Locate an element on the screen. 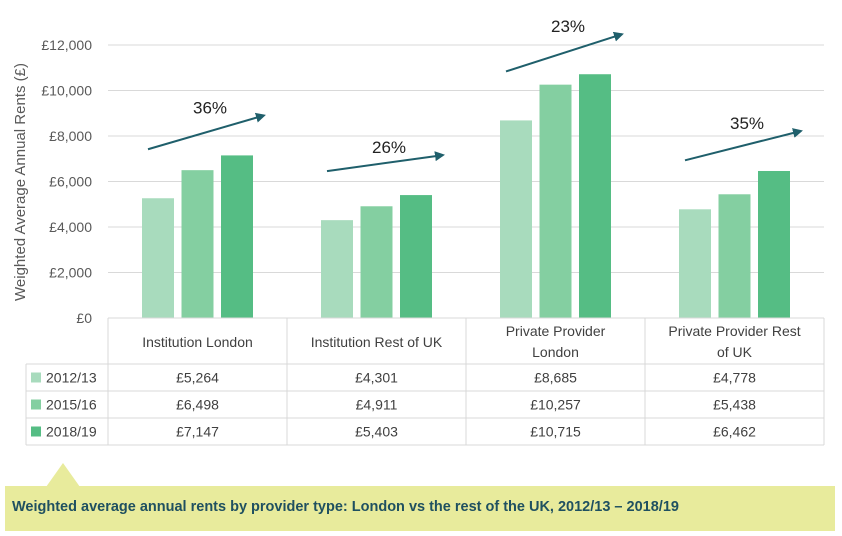 This screenshot has height=536, width=842. x-category-label: Private Provider Rest is located at coordinates (734, 331).